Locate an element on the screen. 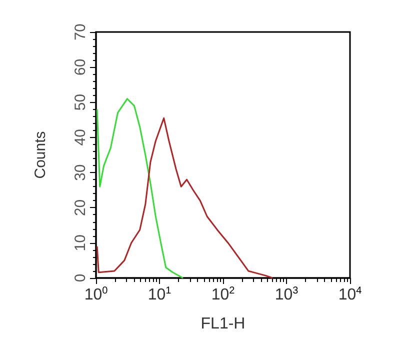 Image resolution: width=400 pixels, height=350 pixels. y-tick-label: 20 is located at coordinates (80, 207).